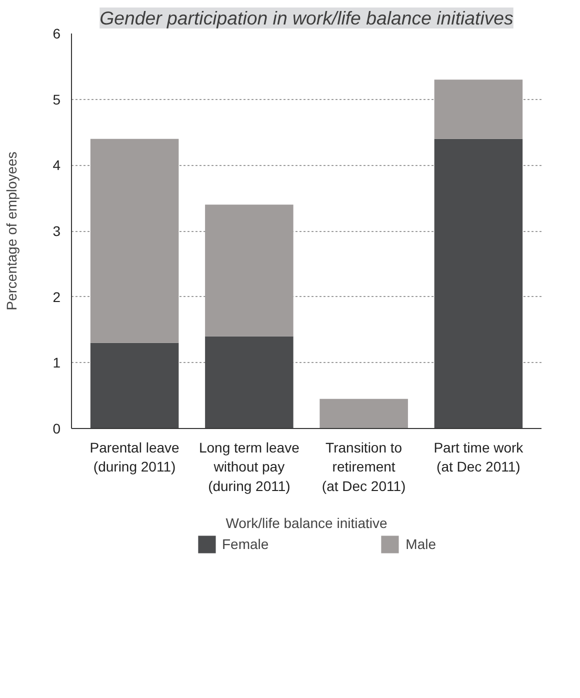  I want to click on y-tick-label: 6, so click(56, 34).